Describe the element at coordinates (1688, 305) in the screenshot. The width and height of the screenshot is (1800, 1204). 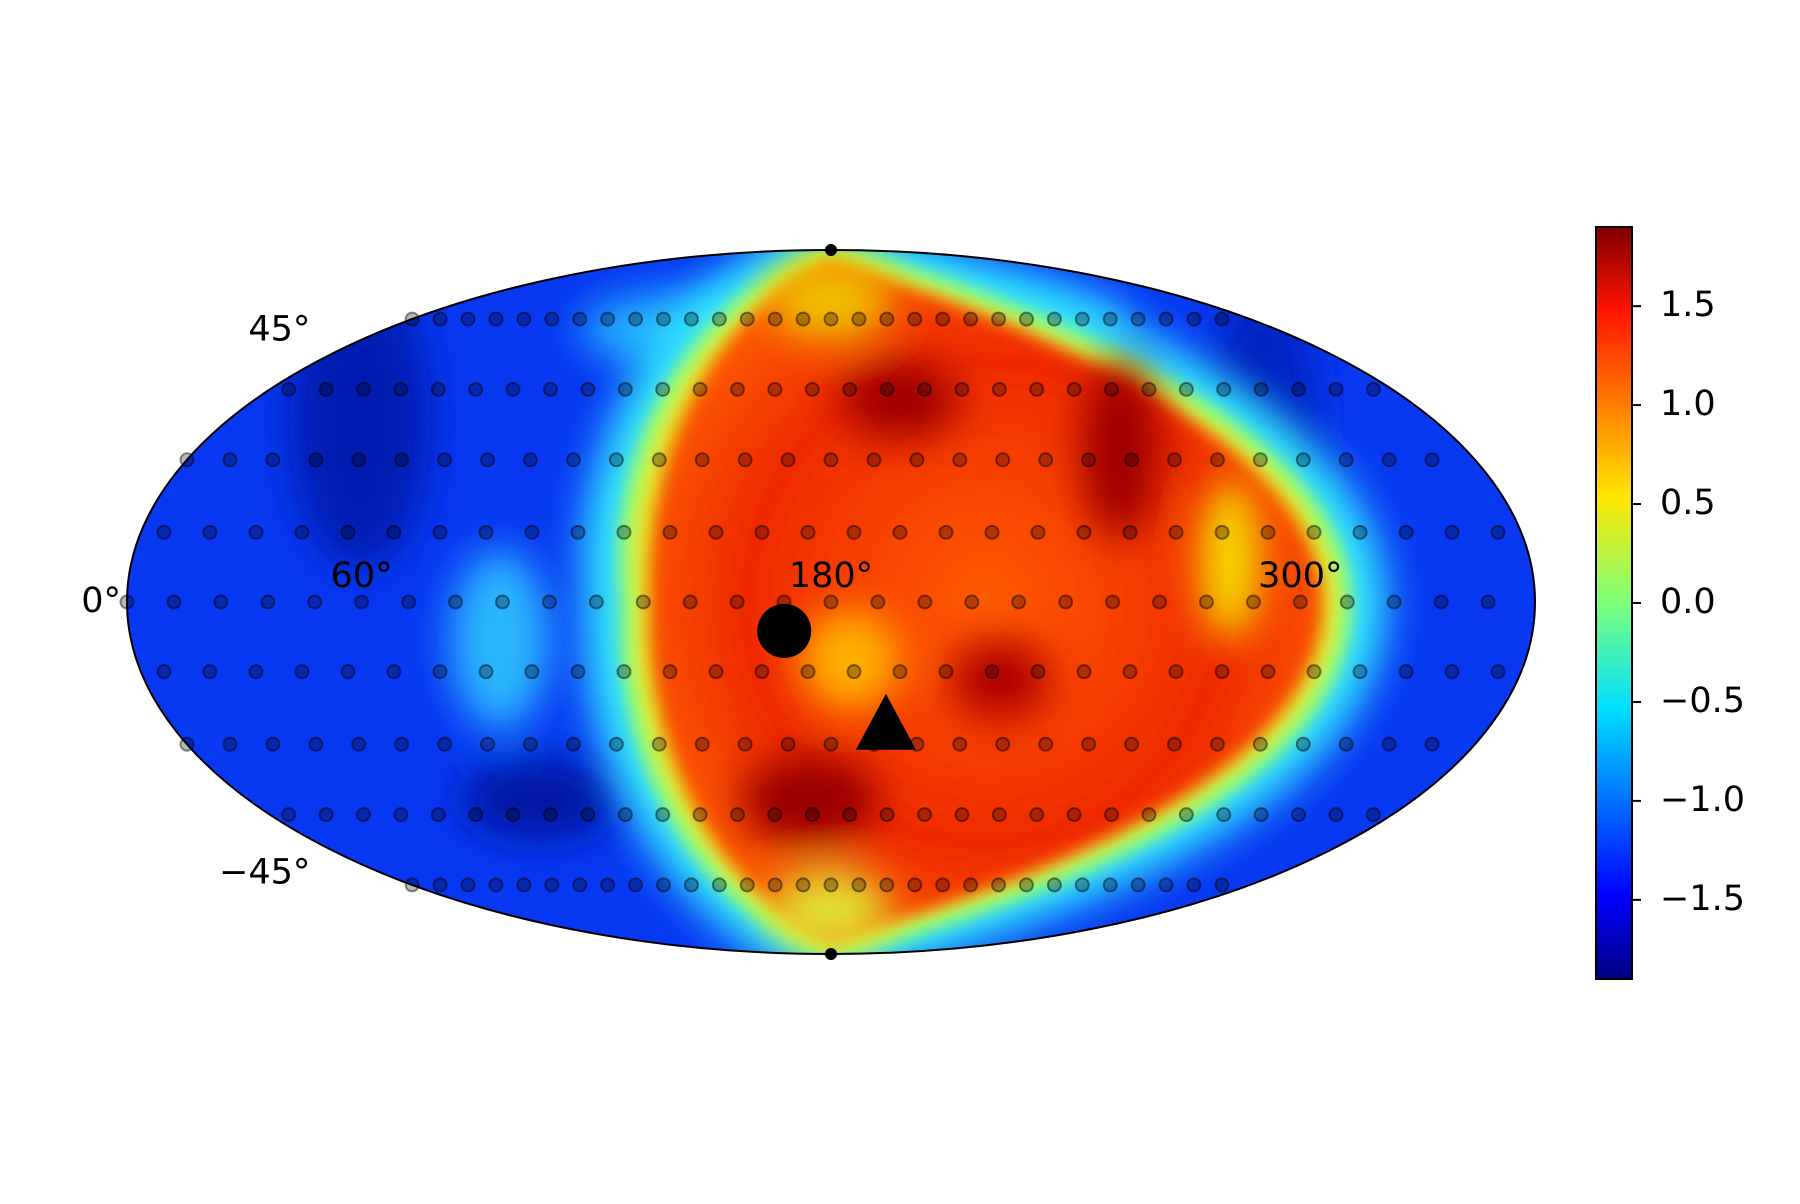
I see `colorbar-tick-label: 1.5` at that location.